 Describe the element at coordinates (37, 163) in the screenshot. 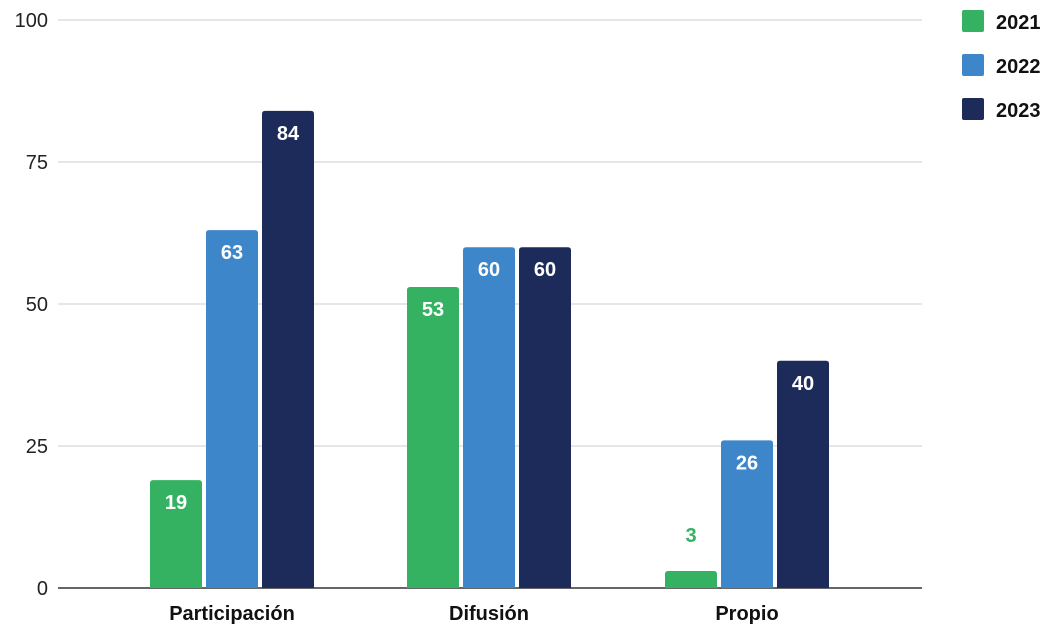

I see `y-tick-label: 75` at that location.